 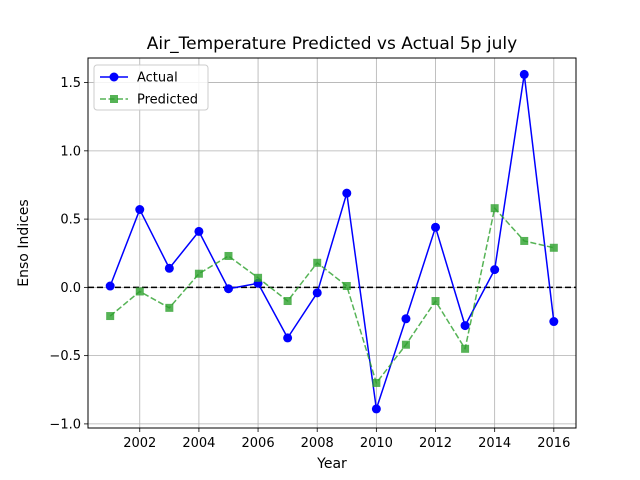 What do you see at coordinates (435, 443) in the screenshot?
I see `x-tick-label: 2012` at bounding box center [435, 443].